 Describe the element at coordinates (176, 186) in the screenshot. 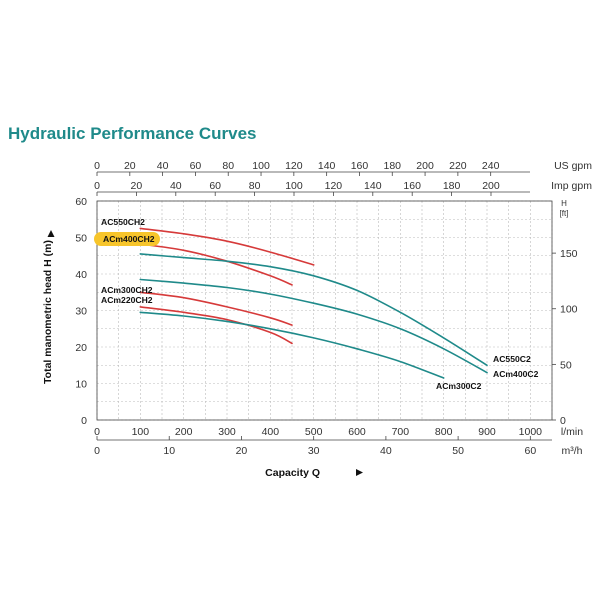

I see `imp-gpm-tick-label: 40` at that location.